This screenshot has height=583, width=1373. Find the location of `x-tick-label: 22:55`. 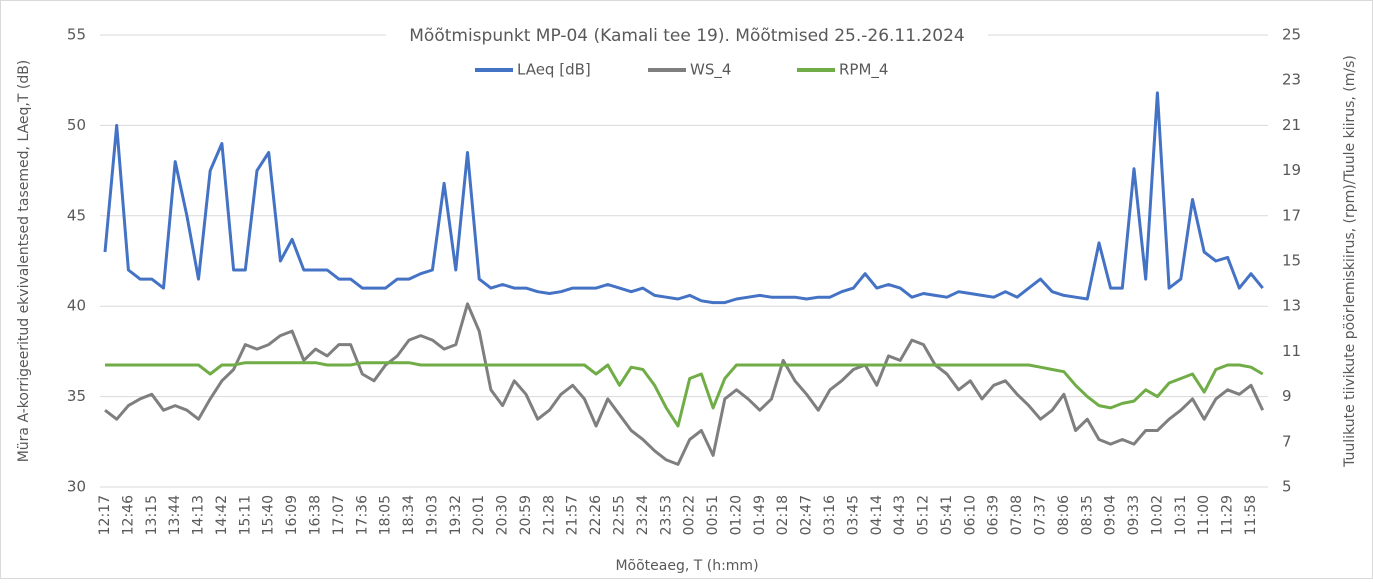

x-tick-label: 22:55 is located at coordinates (620, 515).